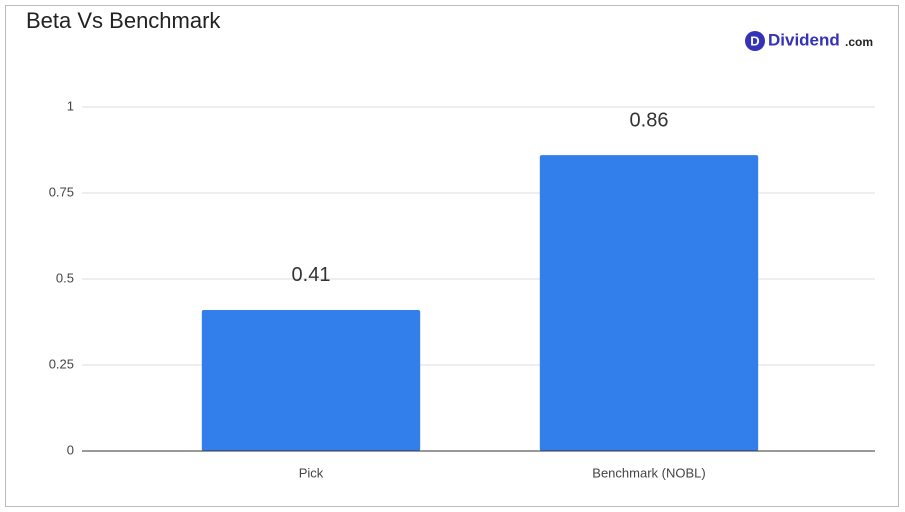 The width and height of the screenshot is (905, 512). What do you see at coordinates (311, 275) in the screenshot?
I see `data-label: 0.41` at bounding box center [311, 275].